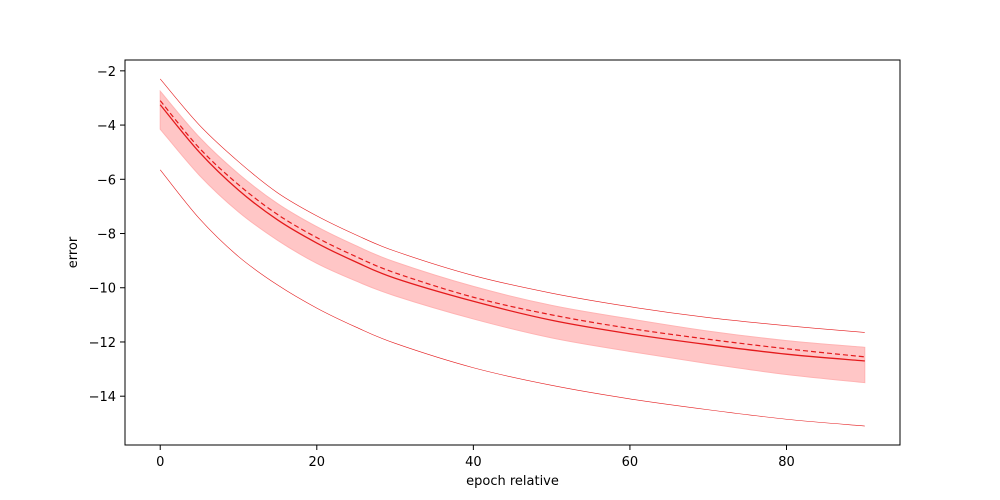  I want to click on x-tick-label: 60, so click(630, 462).